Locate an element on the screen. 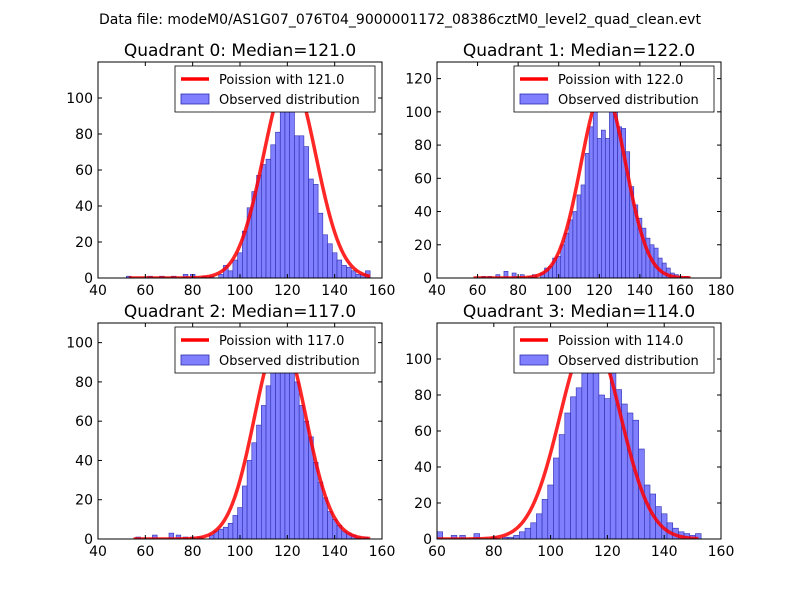  y-tick-label: 0 is located at coordinates (88, 540).